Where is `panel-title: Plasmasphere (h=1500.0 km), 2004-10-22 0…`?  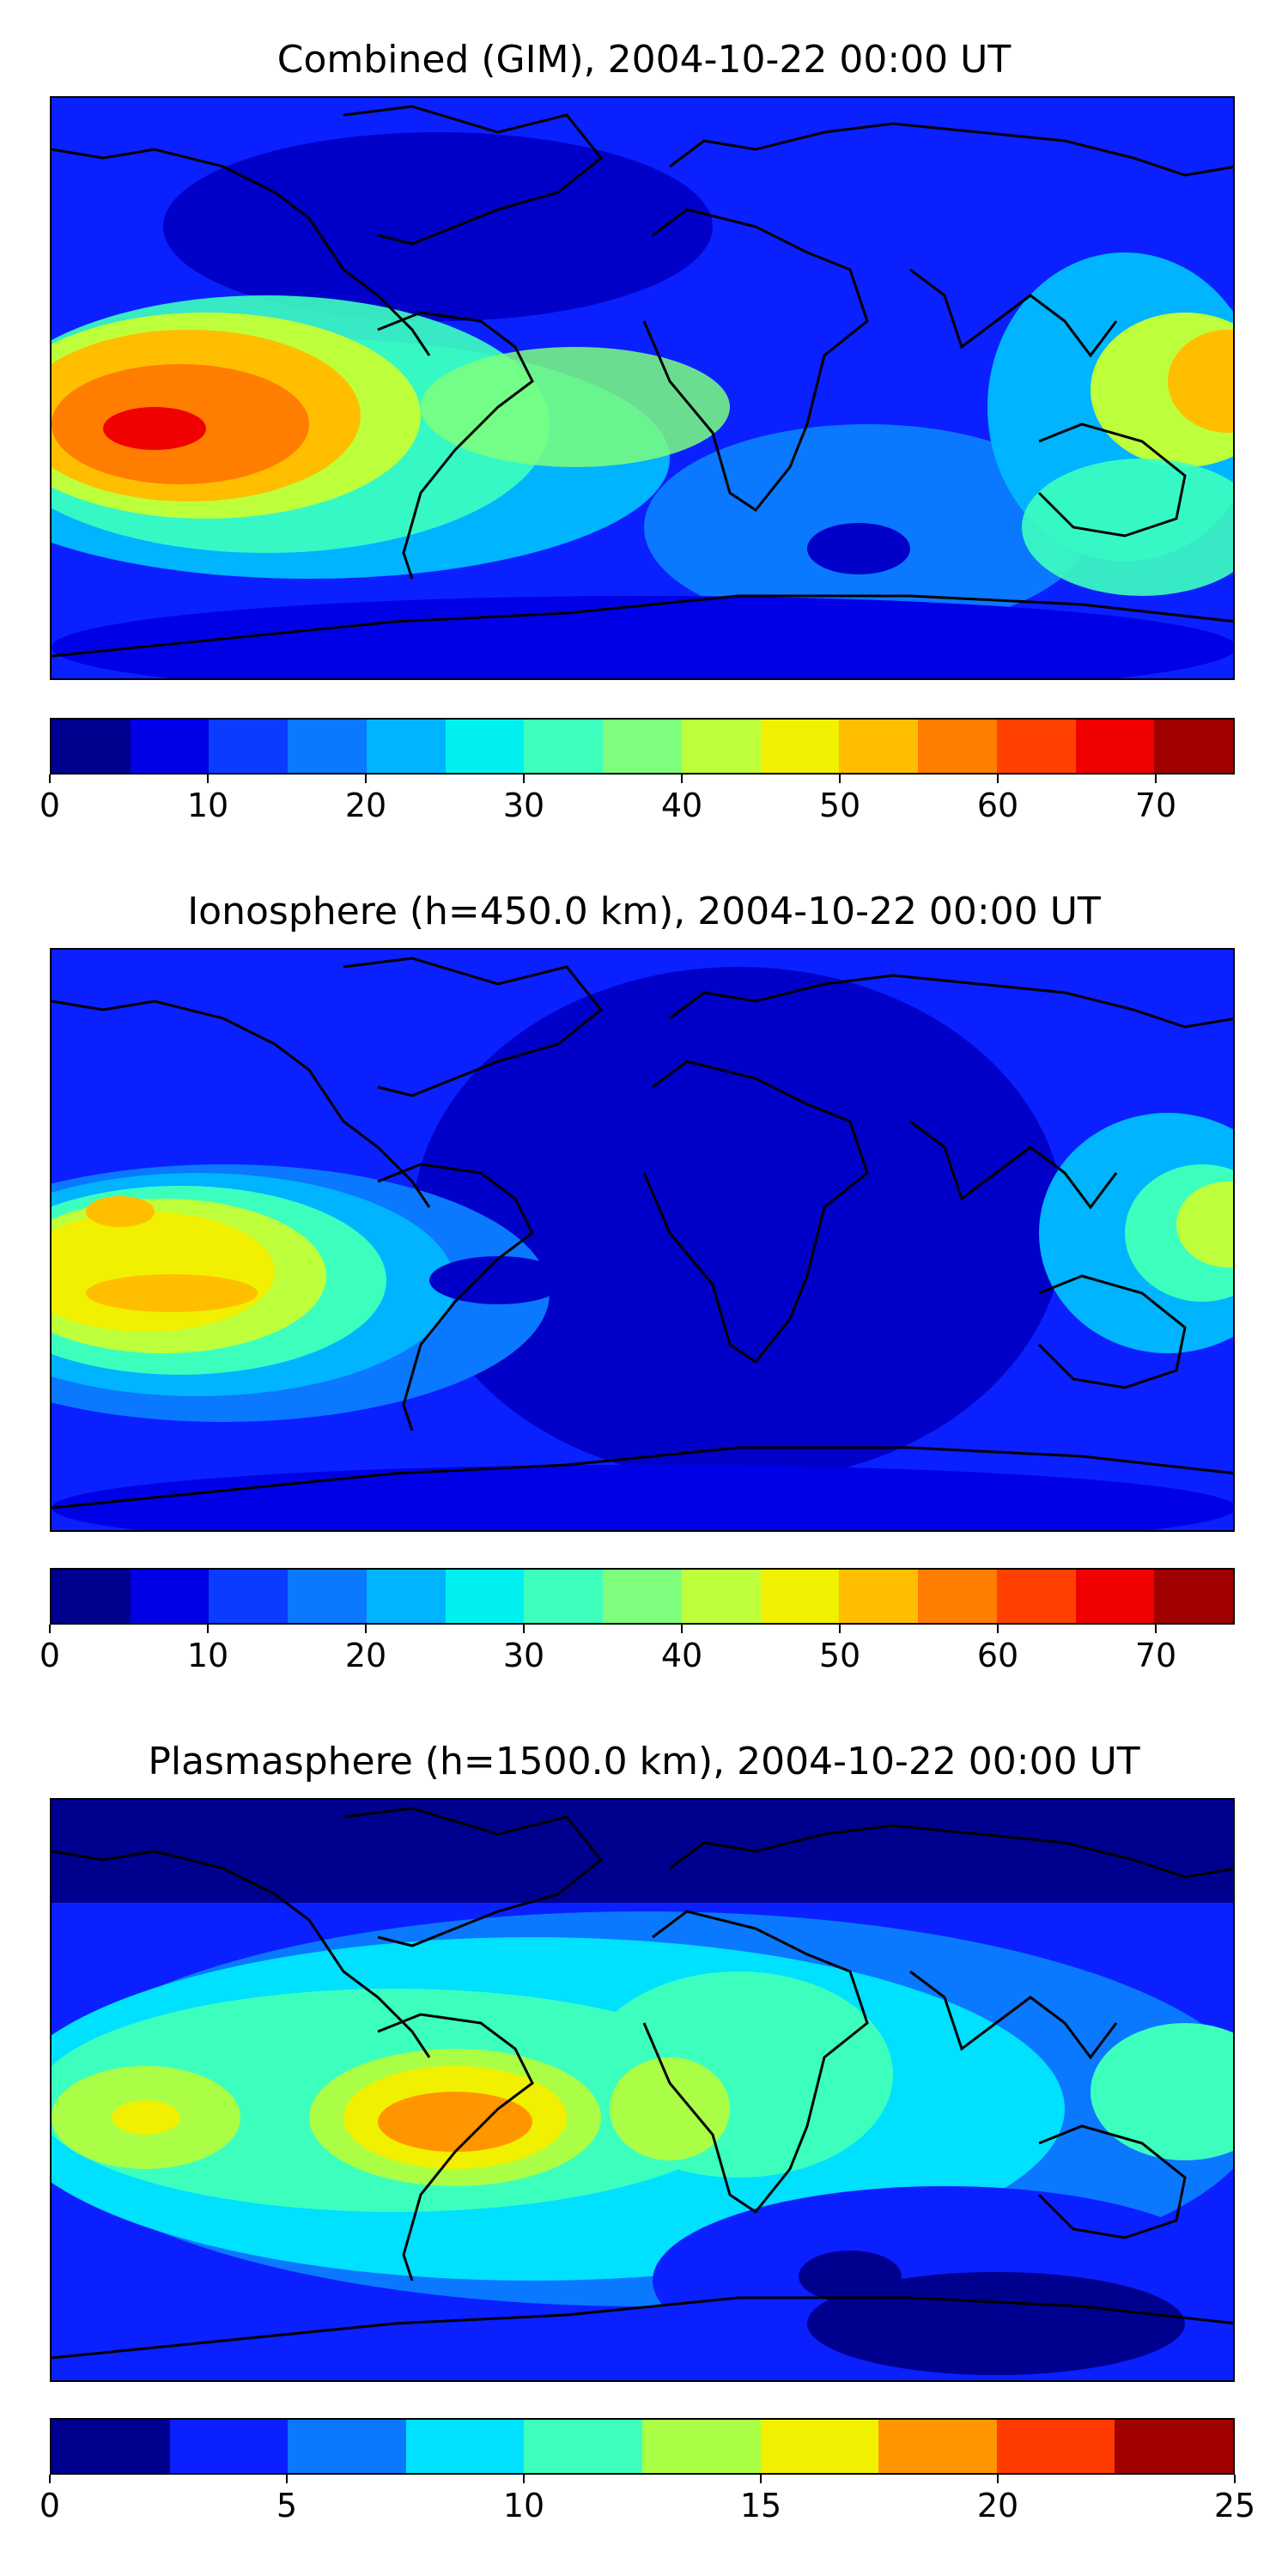 panel-title: Plasmasphere (h=1500.0 km), 2004-10-22 0… is located at coordinates (644, 1762).